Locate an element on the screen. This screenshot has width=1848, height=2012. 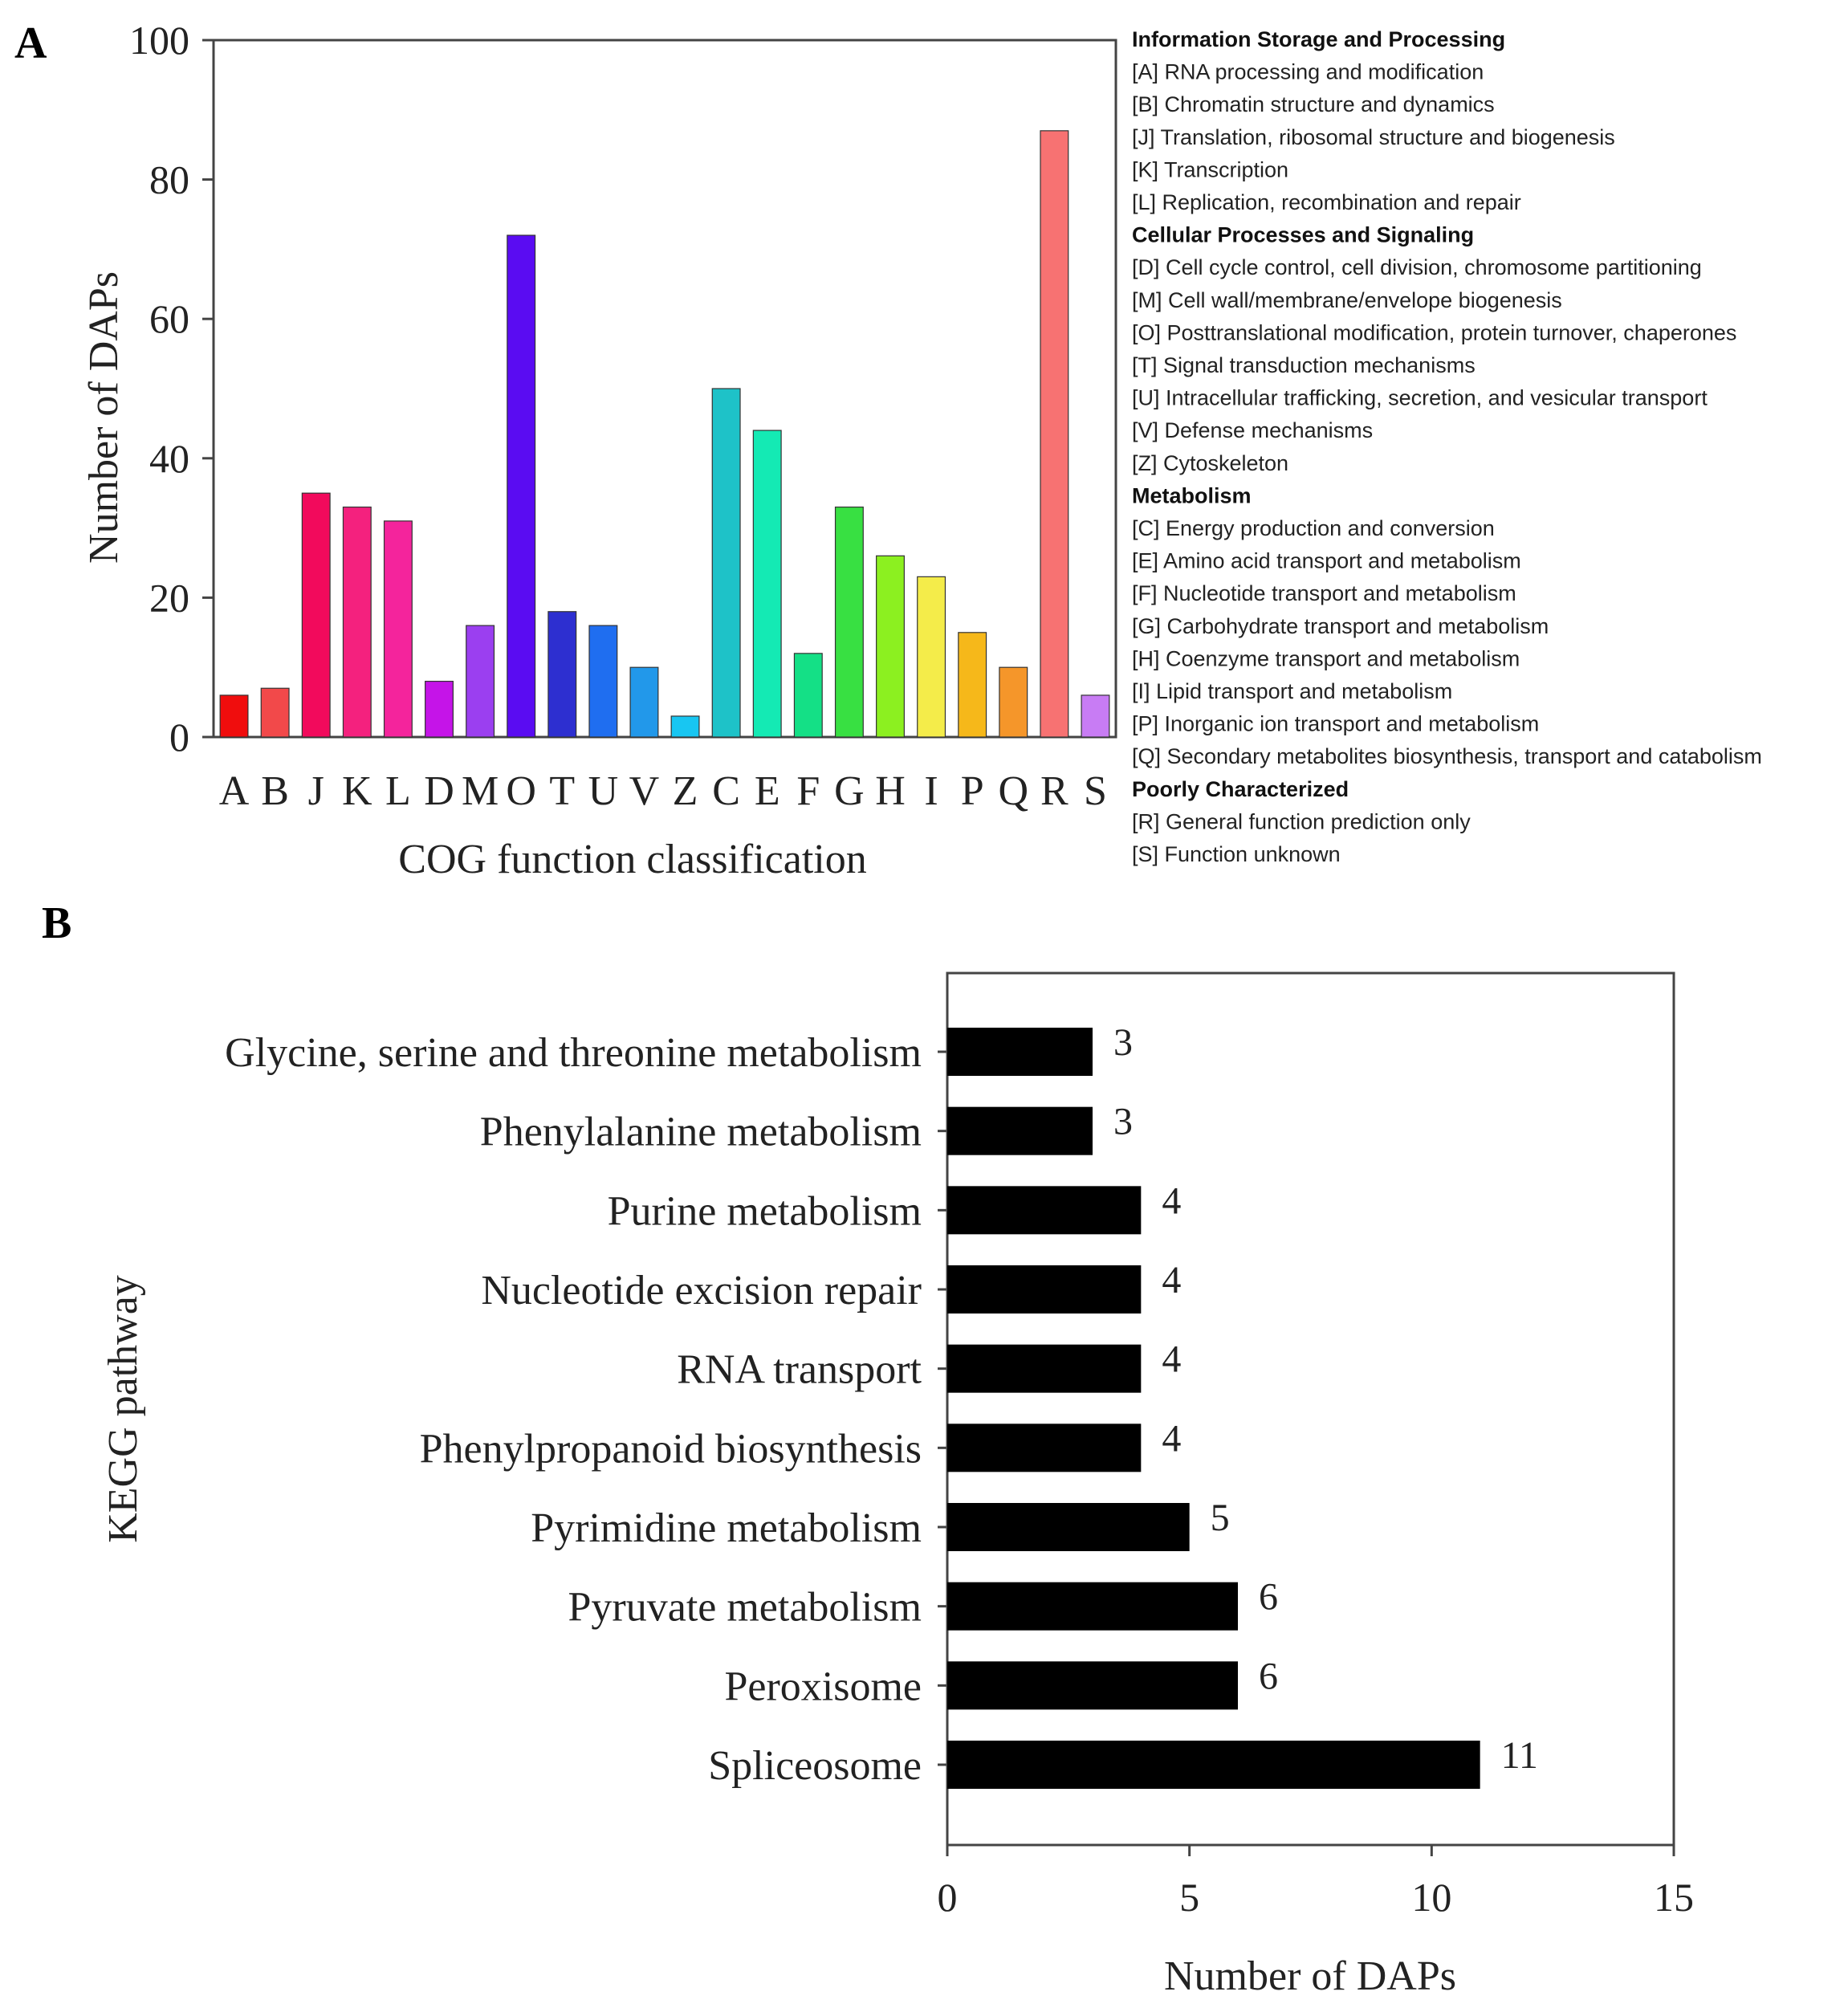
legend-item: [E] Amino acid transport and metabolism is located at coordinates (1326, 561).